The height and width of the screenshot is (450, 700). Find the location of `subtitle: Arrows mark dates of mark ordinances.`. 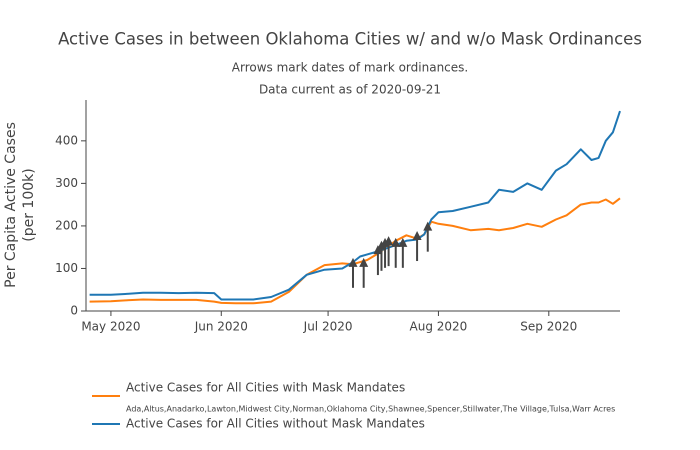

subtitle: Arrows mark dates of mark ordinances. is located at coordinates (350, 68).